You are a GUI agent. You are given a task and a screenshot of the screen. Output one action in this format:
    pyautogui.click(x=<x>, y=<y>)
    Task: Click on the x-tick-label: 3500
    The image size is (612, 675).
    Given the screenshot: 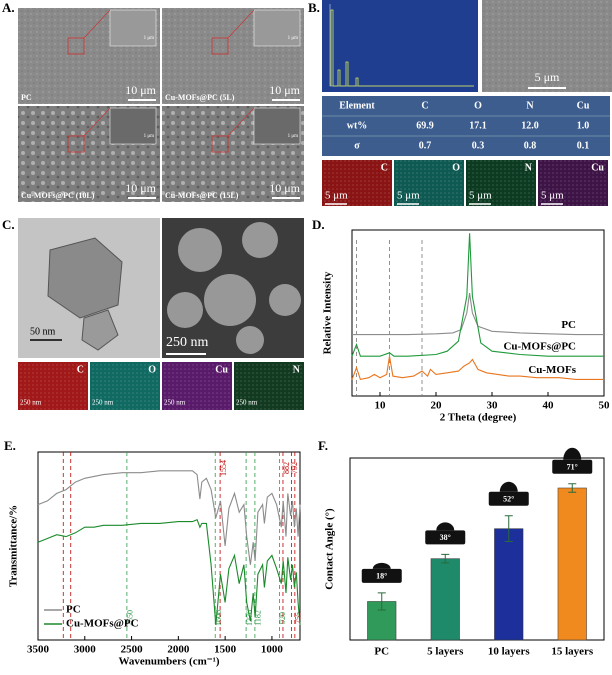 What is the action you would take?
    pyautogui.click(x=38, y=650)
    